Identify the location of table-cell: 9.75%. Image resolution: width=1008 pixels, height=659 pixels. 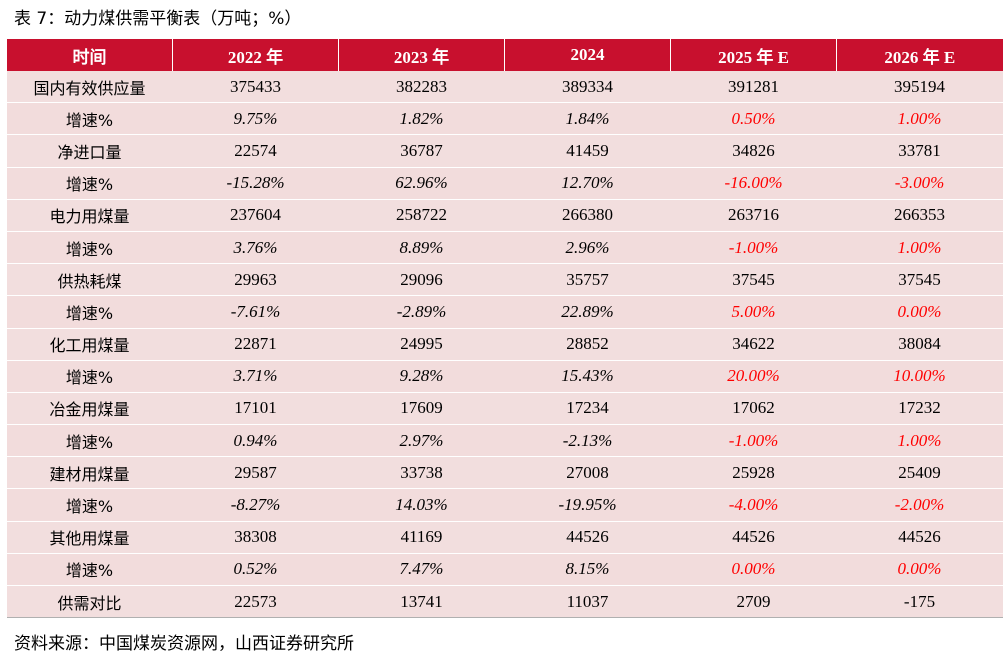
(255, 119).